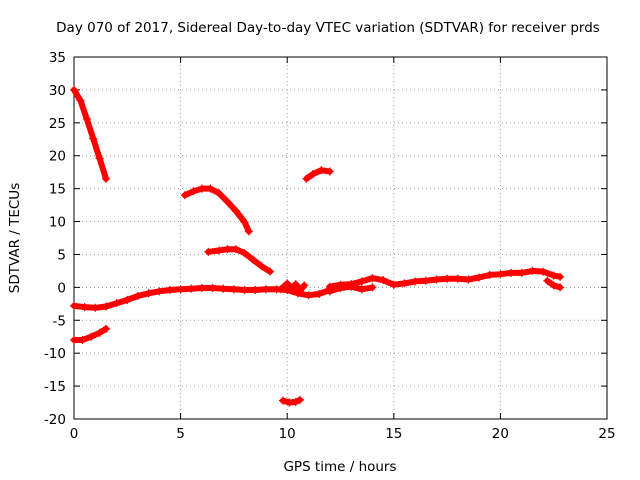 This screenshot has width=640, height=480. What do you see at coordinates (180, 434) in the screenshot?
I see `x-tick-label: 5` at bounding box center [180, 434].